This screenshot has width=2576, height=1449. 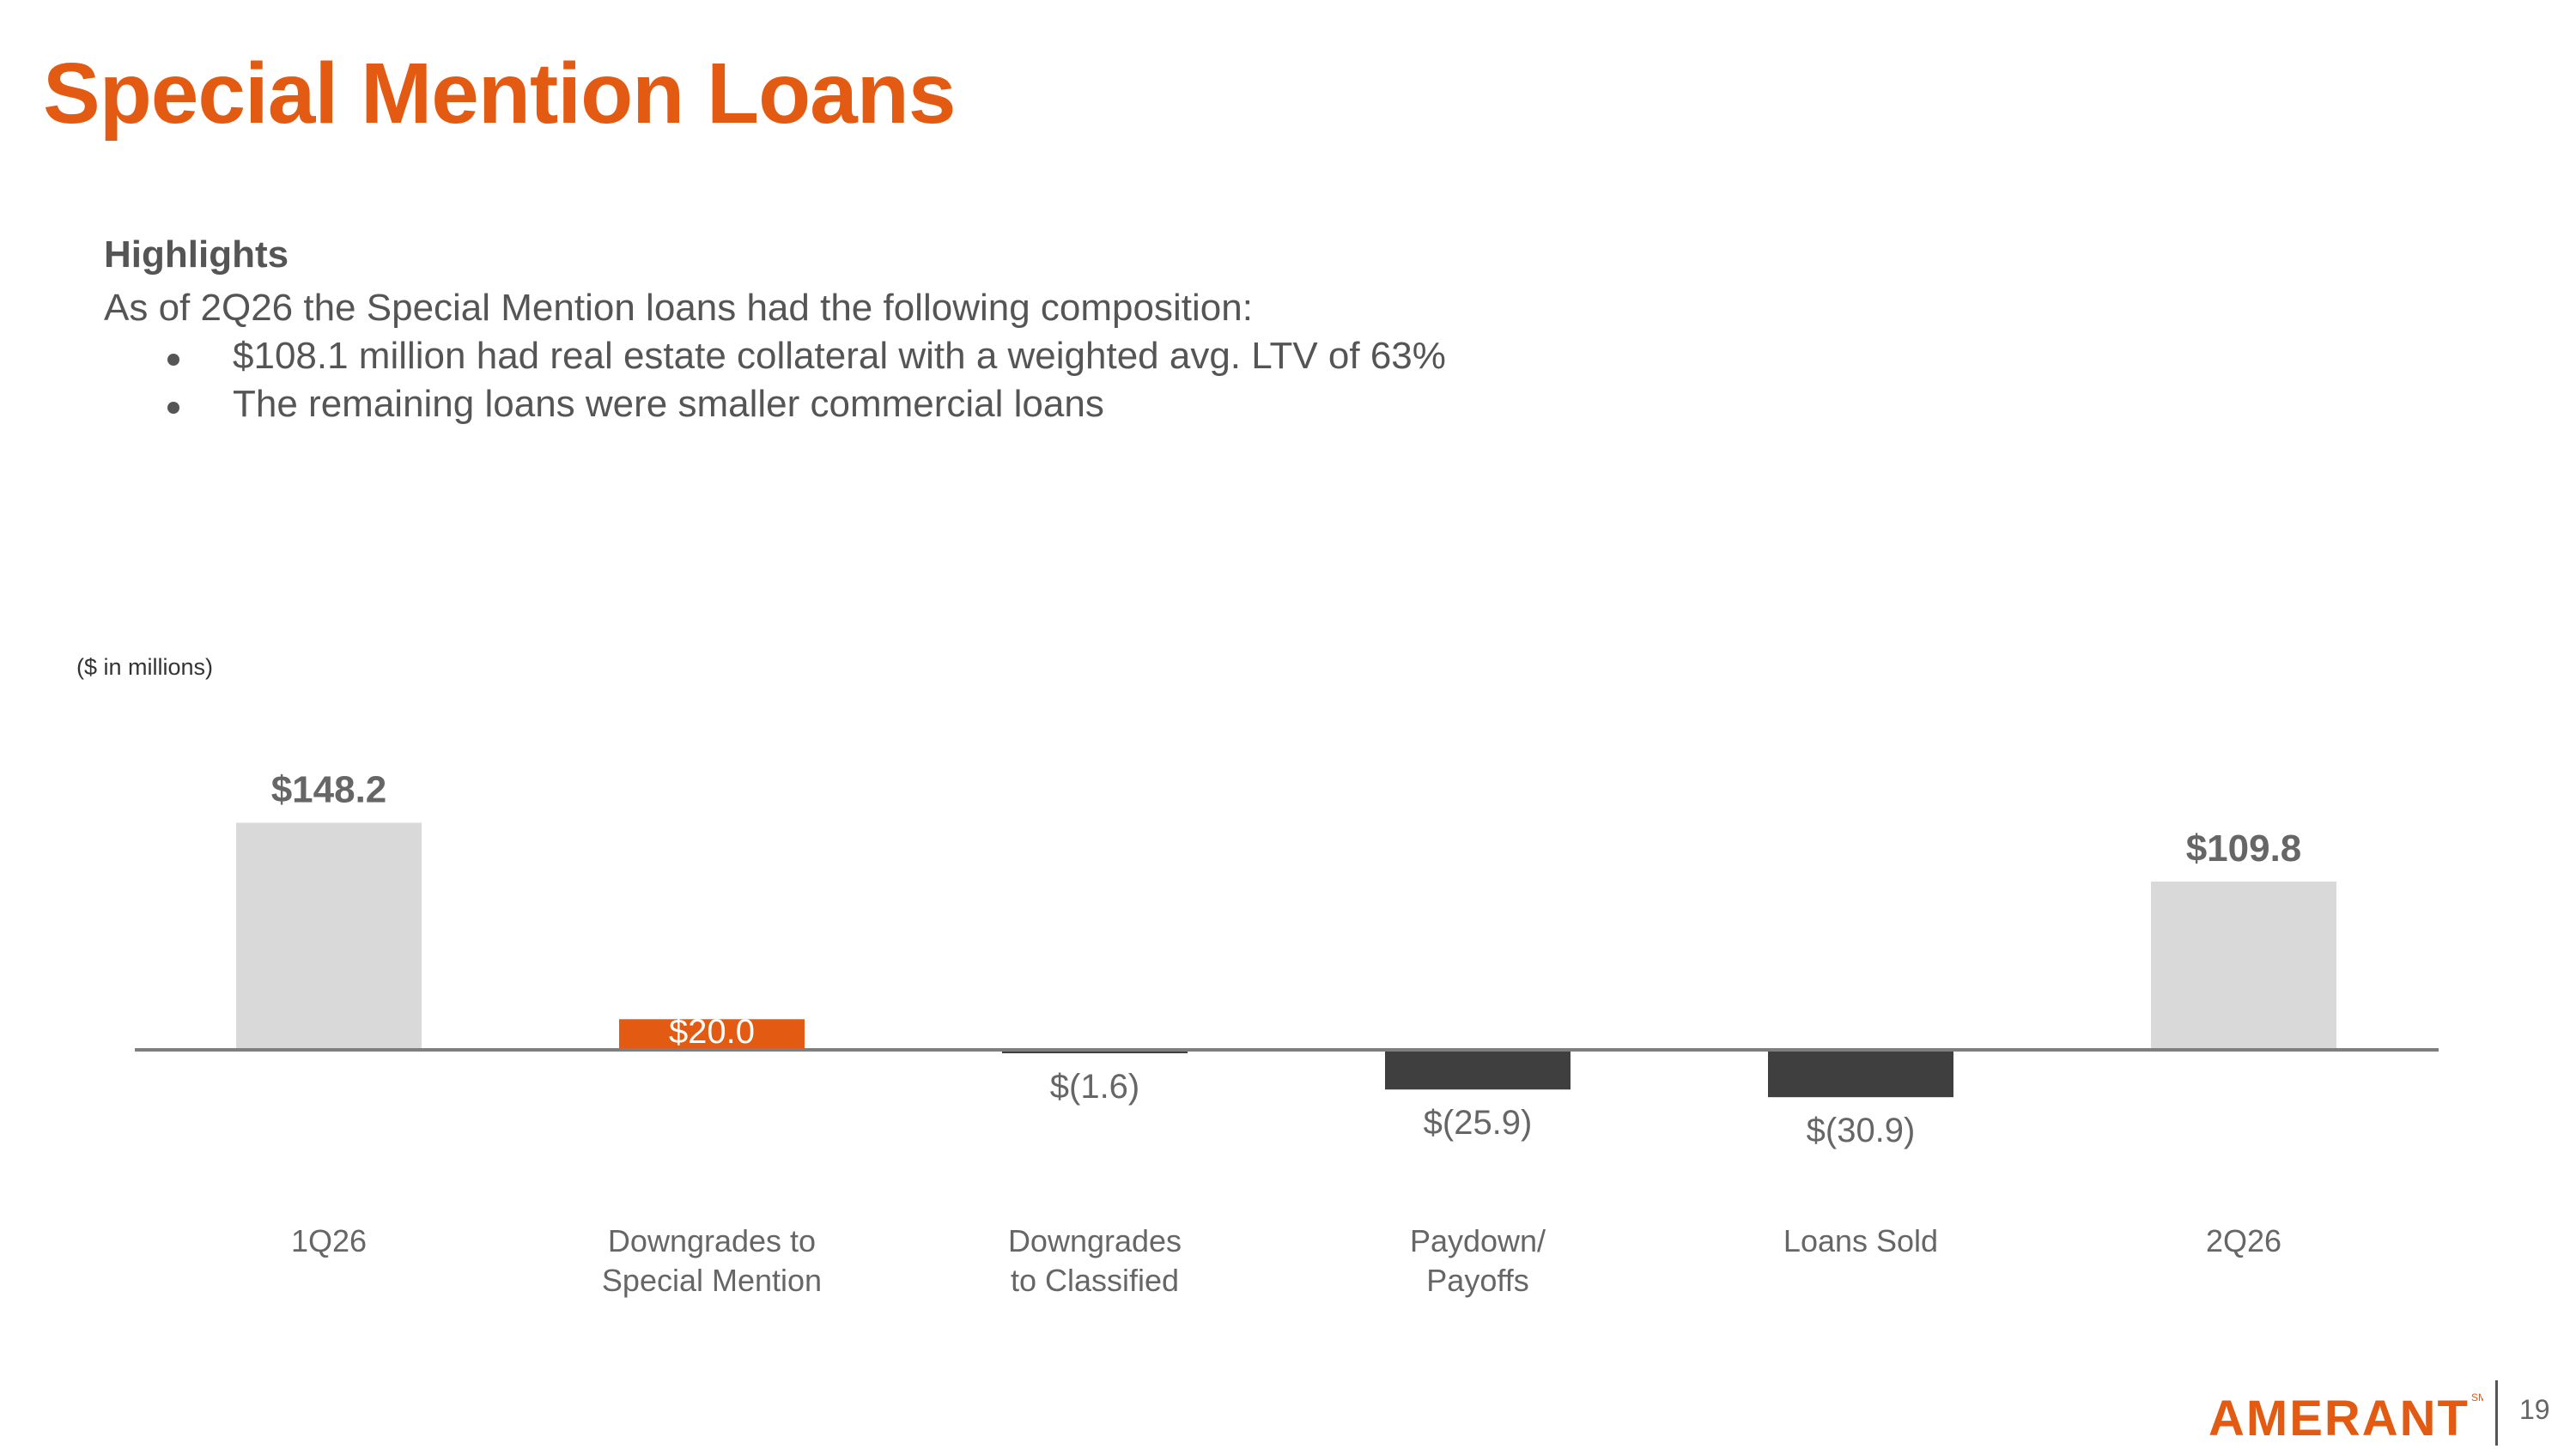 I want to click on page-title: Special Mention Loans, so click(x=499, y=93).